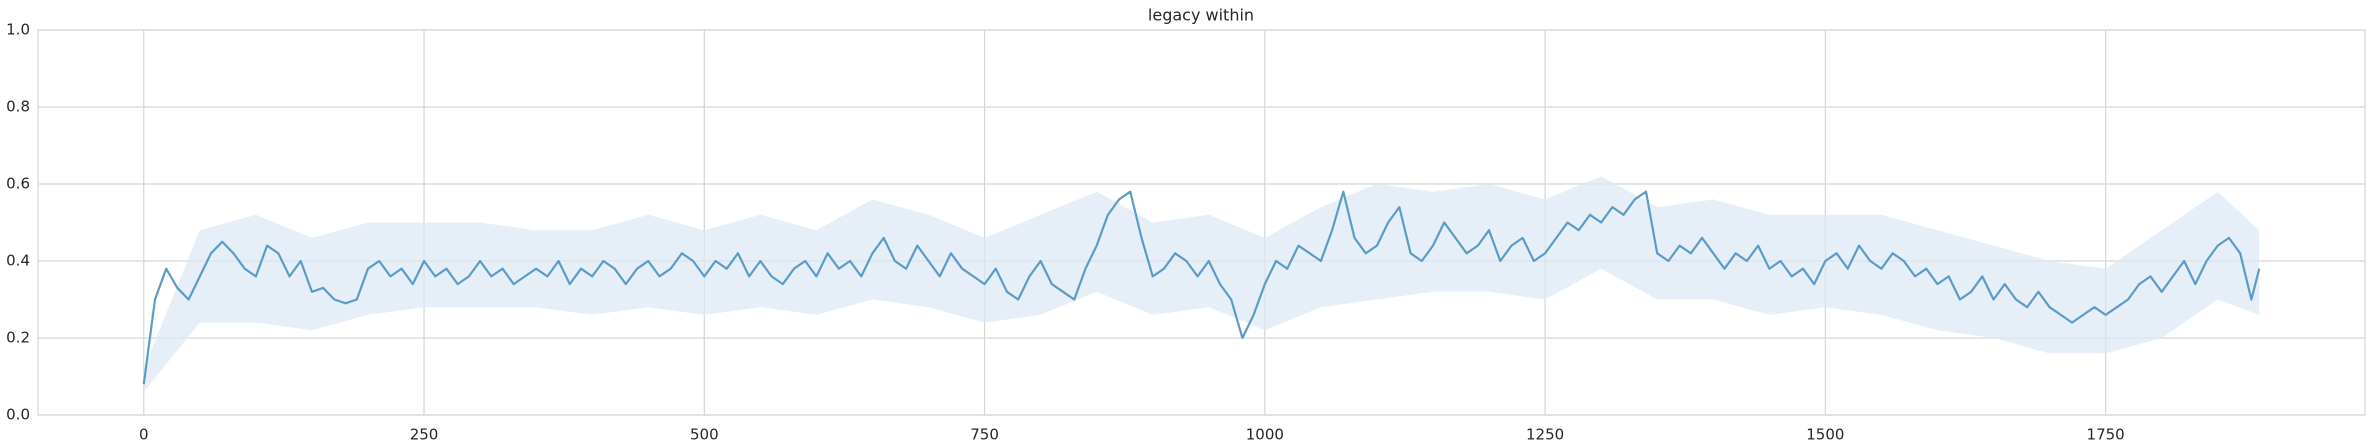 Image resolution: width=2374 pixels, height=447 pixels. I want to click on chart-title: legacy within, so click(1201, 15).